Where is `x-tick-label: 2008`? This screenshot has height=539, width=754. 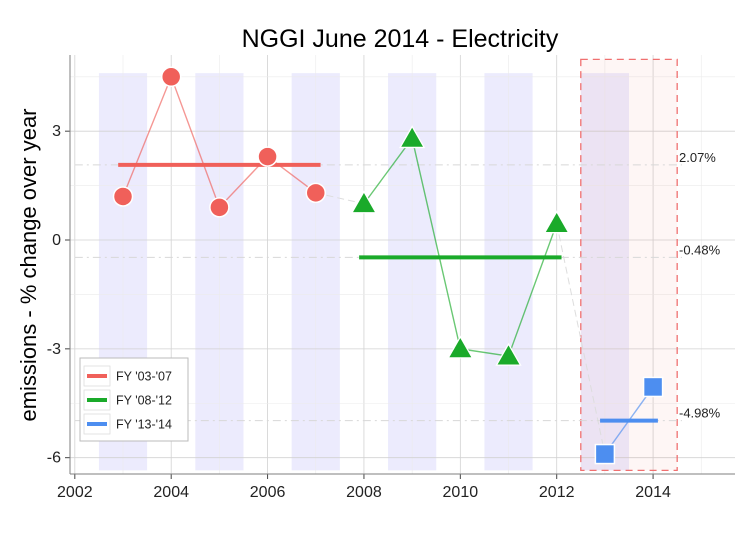
x-tick-label: 2008 is located at coordinates (364, 492).